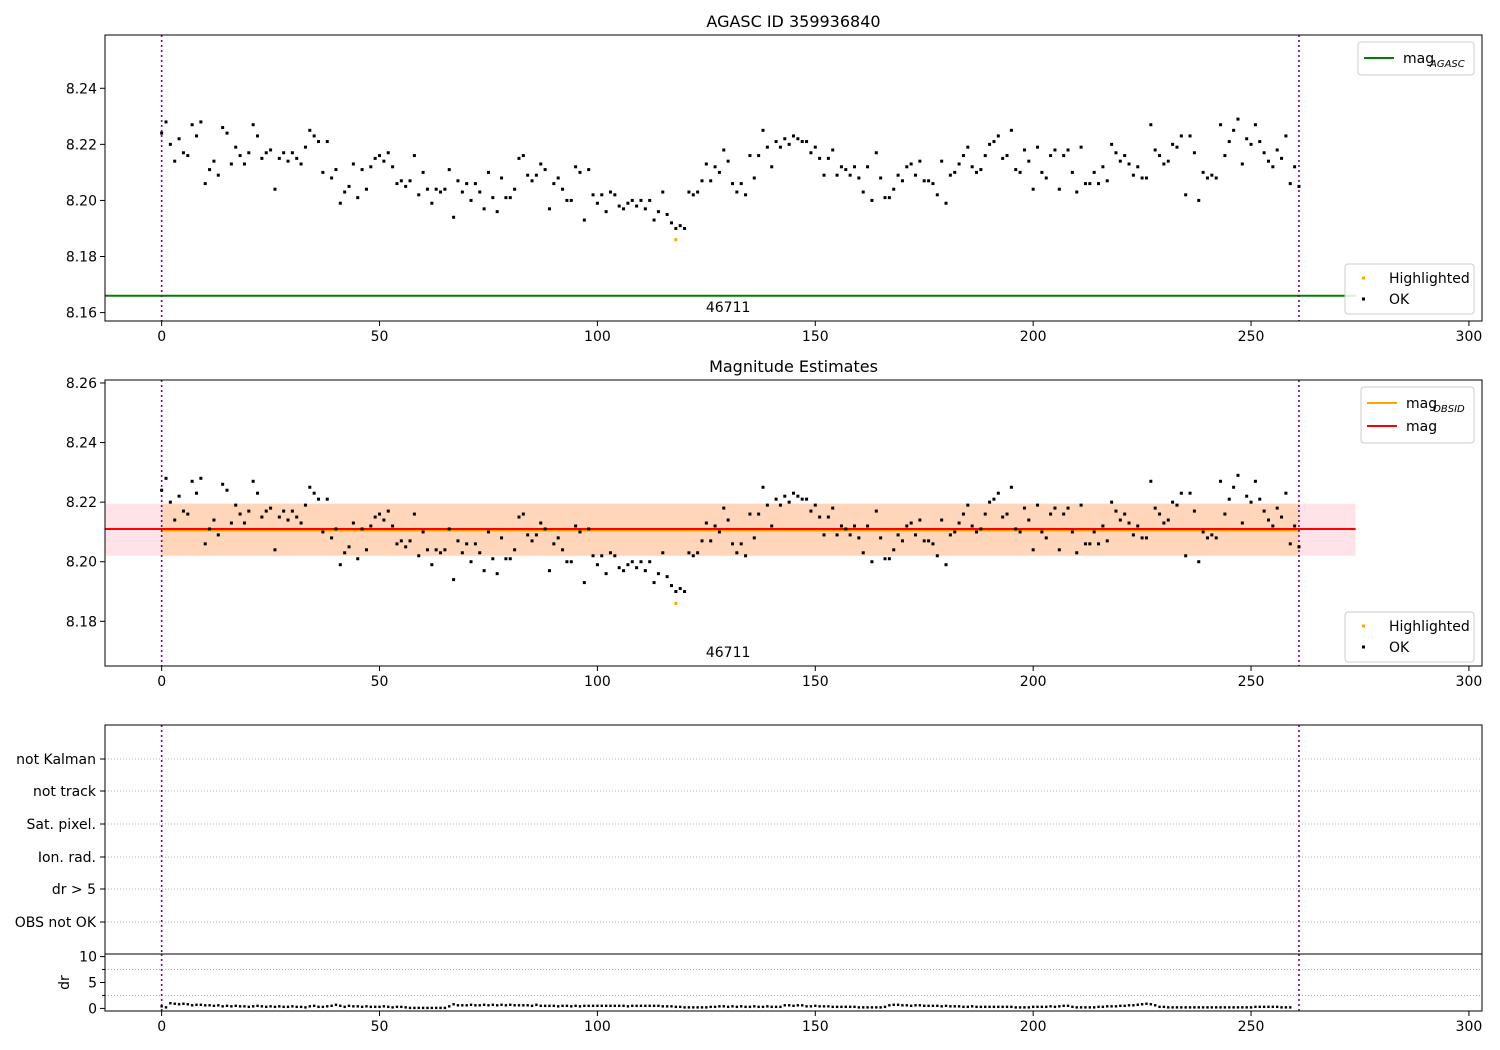 This screenshot has width=1500, height=1050. What do you see at coordinates (597, 682) in the screenshot?
I see `x-tick-label: 100` at bounding box center [597, 682].